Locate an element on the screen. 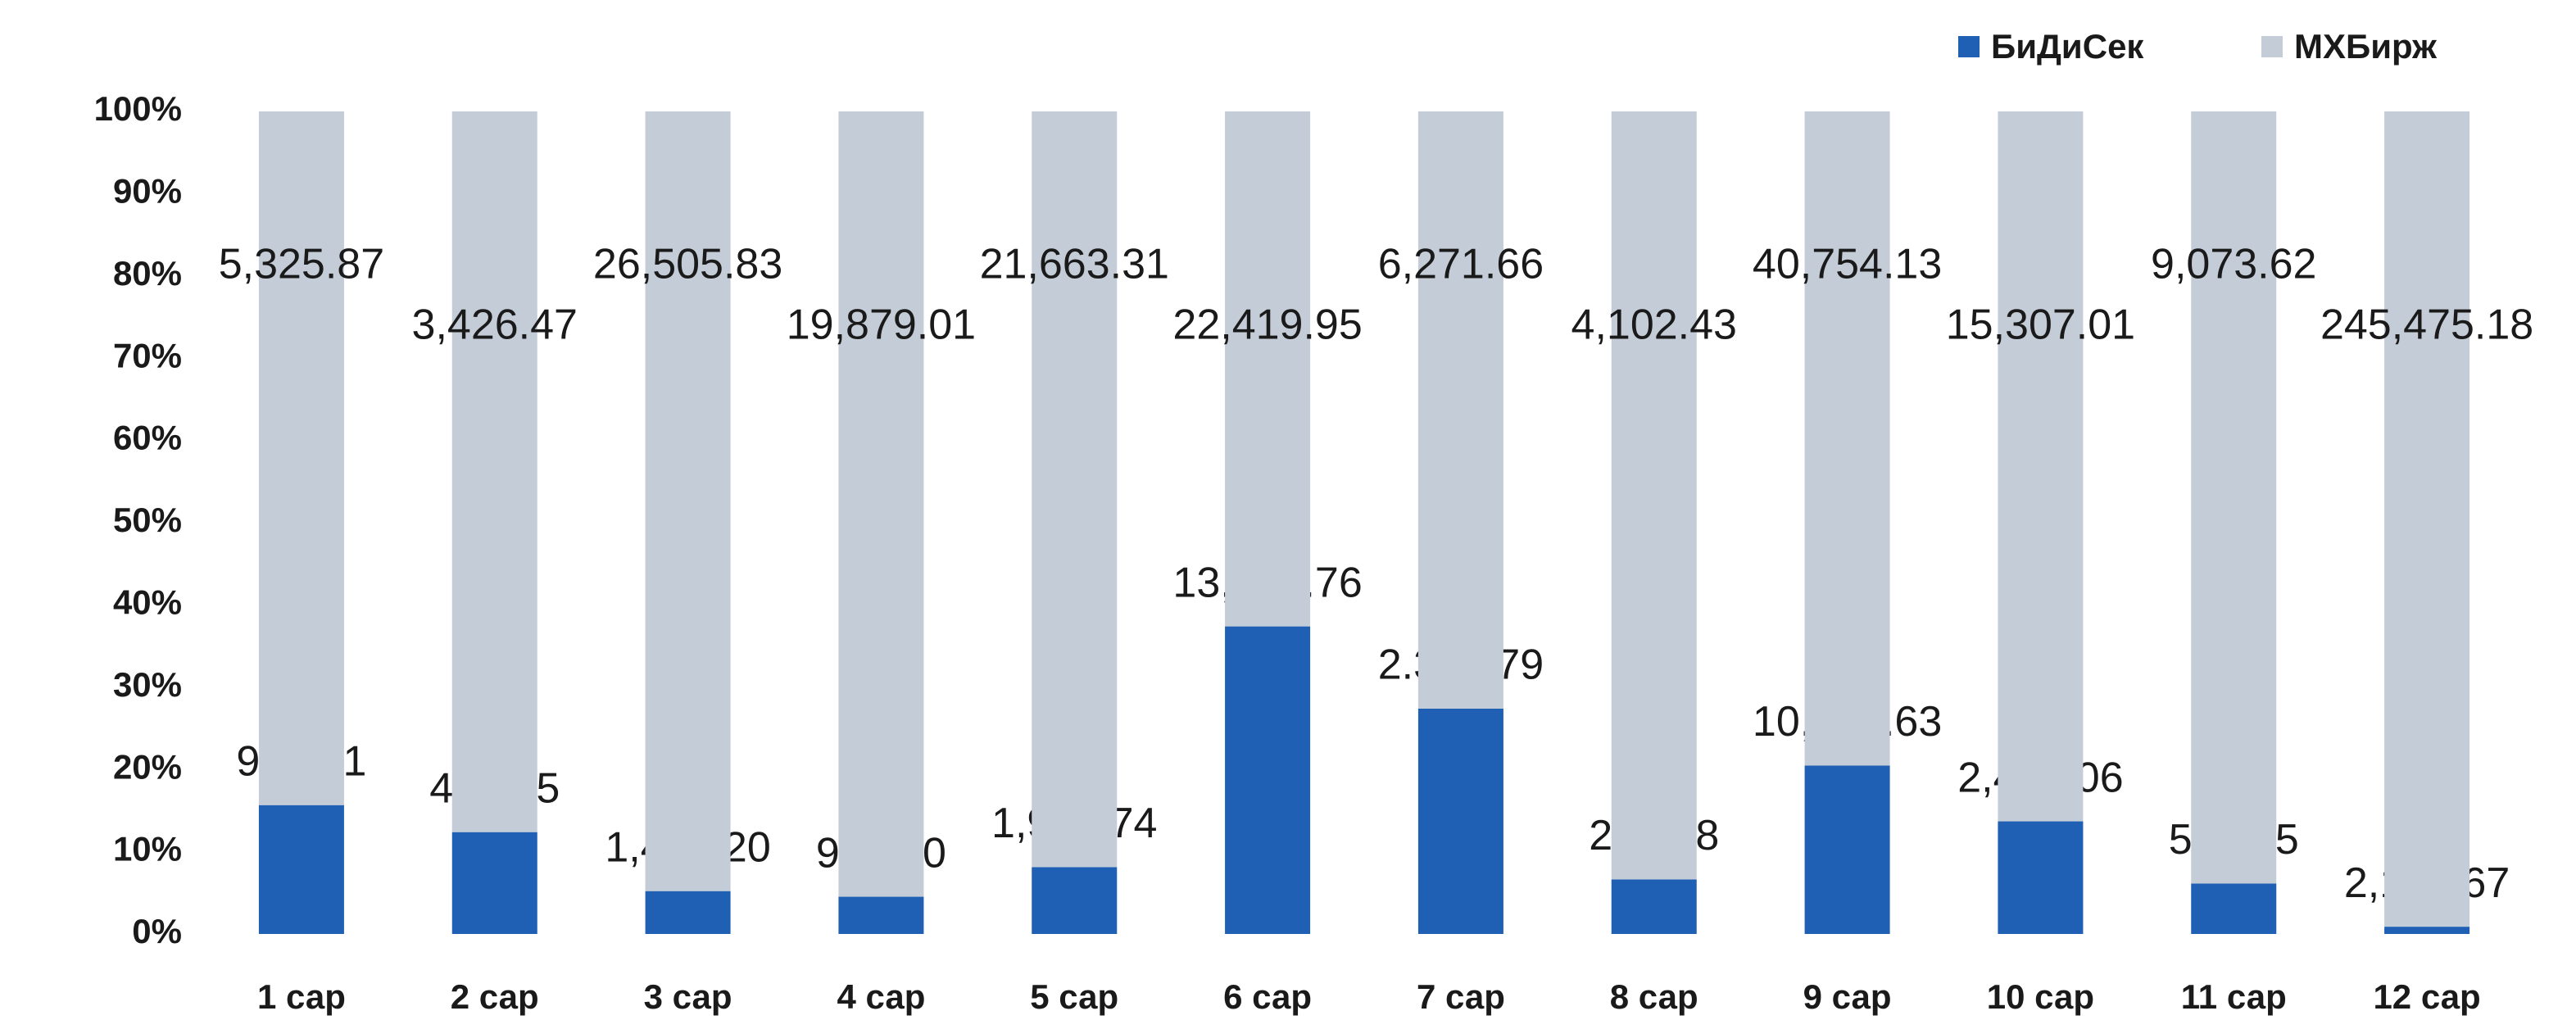 The width and height of the screenshot is (2576, 1029). x-tick-label: 8 сар is located at coordinates (1654, 996).